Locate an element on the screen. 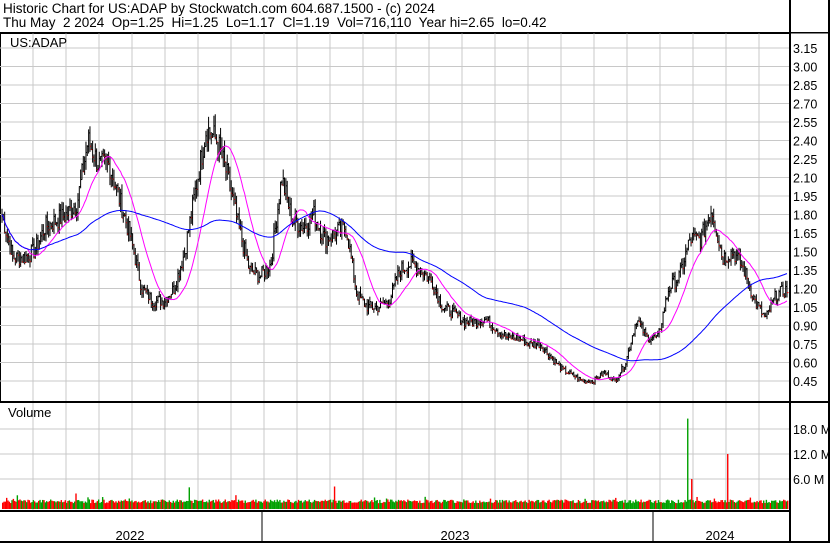 The image size is (830, 543). price-tick-label: 2.70 is located at coordinates (805, 105).